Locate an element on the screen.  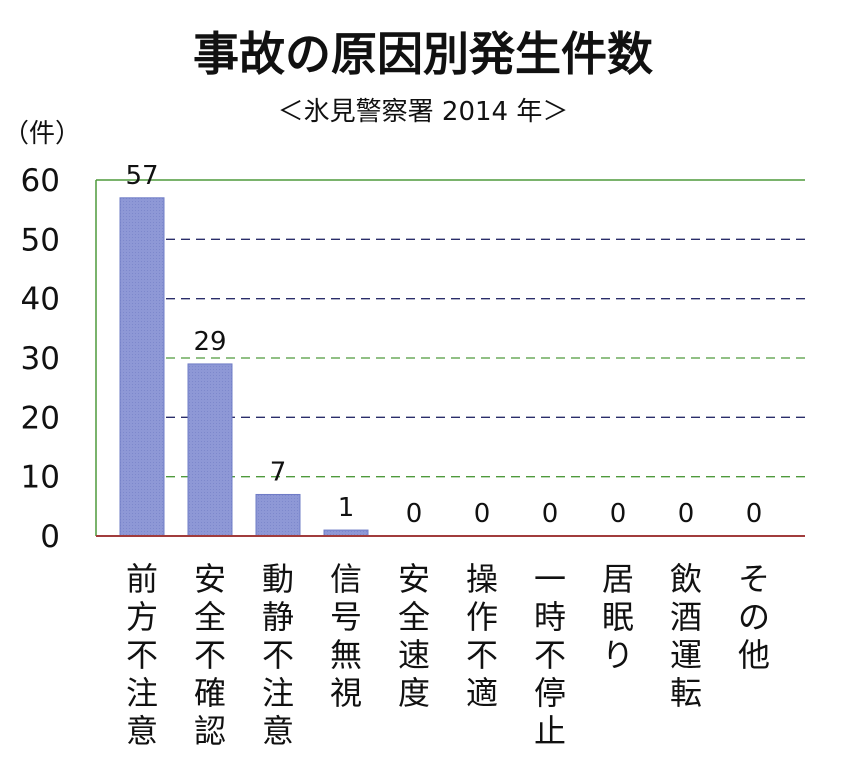
data-label-5: 0 is located at coordinates (414, 514).